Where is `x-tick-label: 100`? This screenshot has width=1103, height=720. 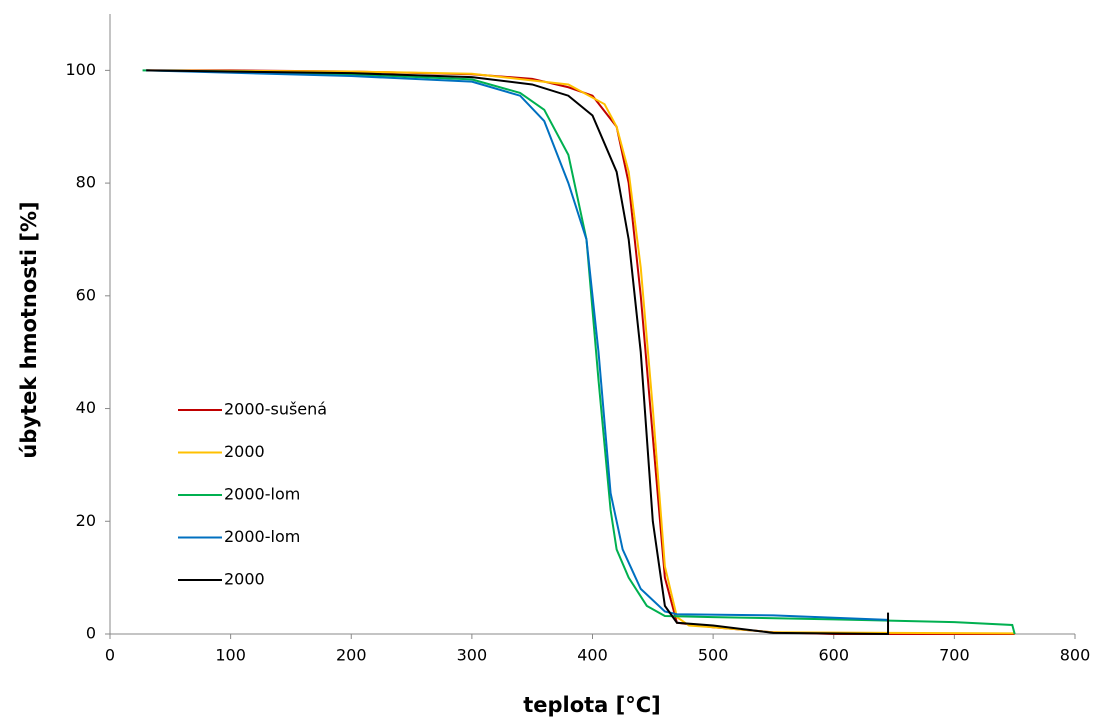 x-tick-label: 100 is located at coordinates (230, 655).